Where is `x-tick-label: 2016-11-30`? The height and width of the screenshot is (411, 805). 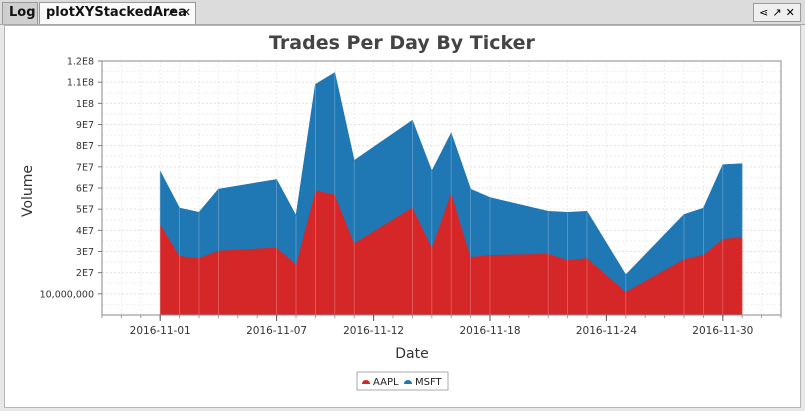
x-tick-label: 2016-11-30 is located at coordinates (722, 331).